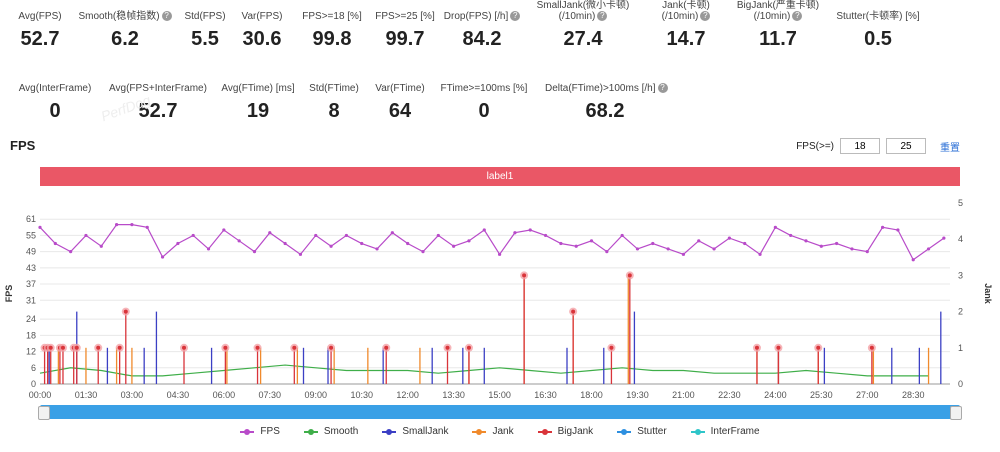 This screenshot has width=1000, height=452. I want to click on legend-item-jank: Jank, so click(493, 431).